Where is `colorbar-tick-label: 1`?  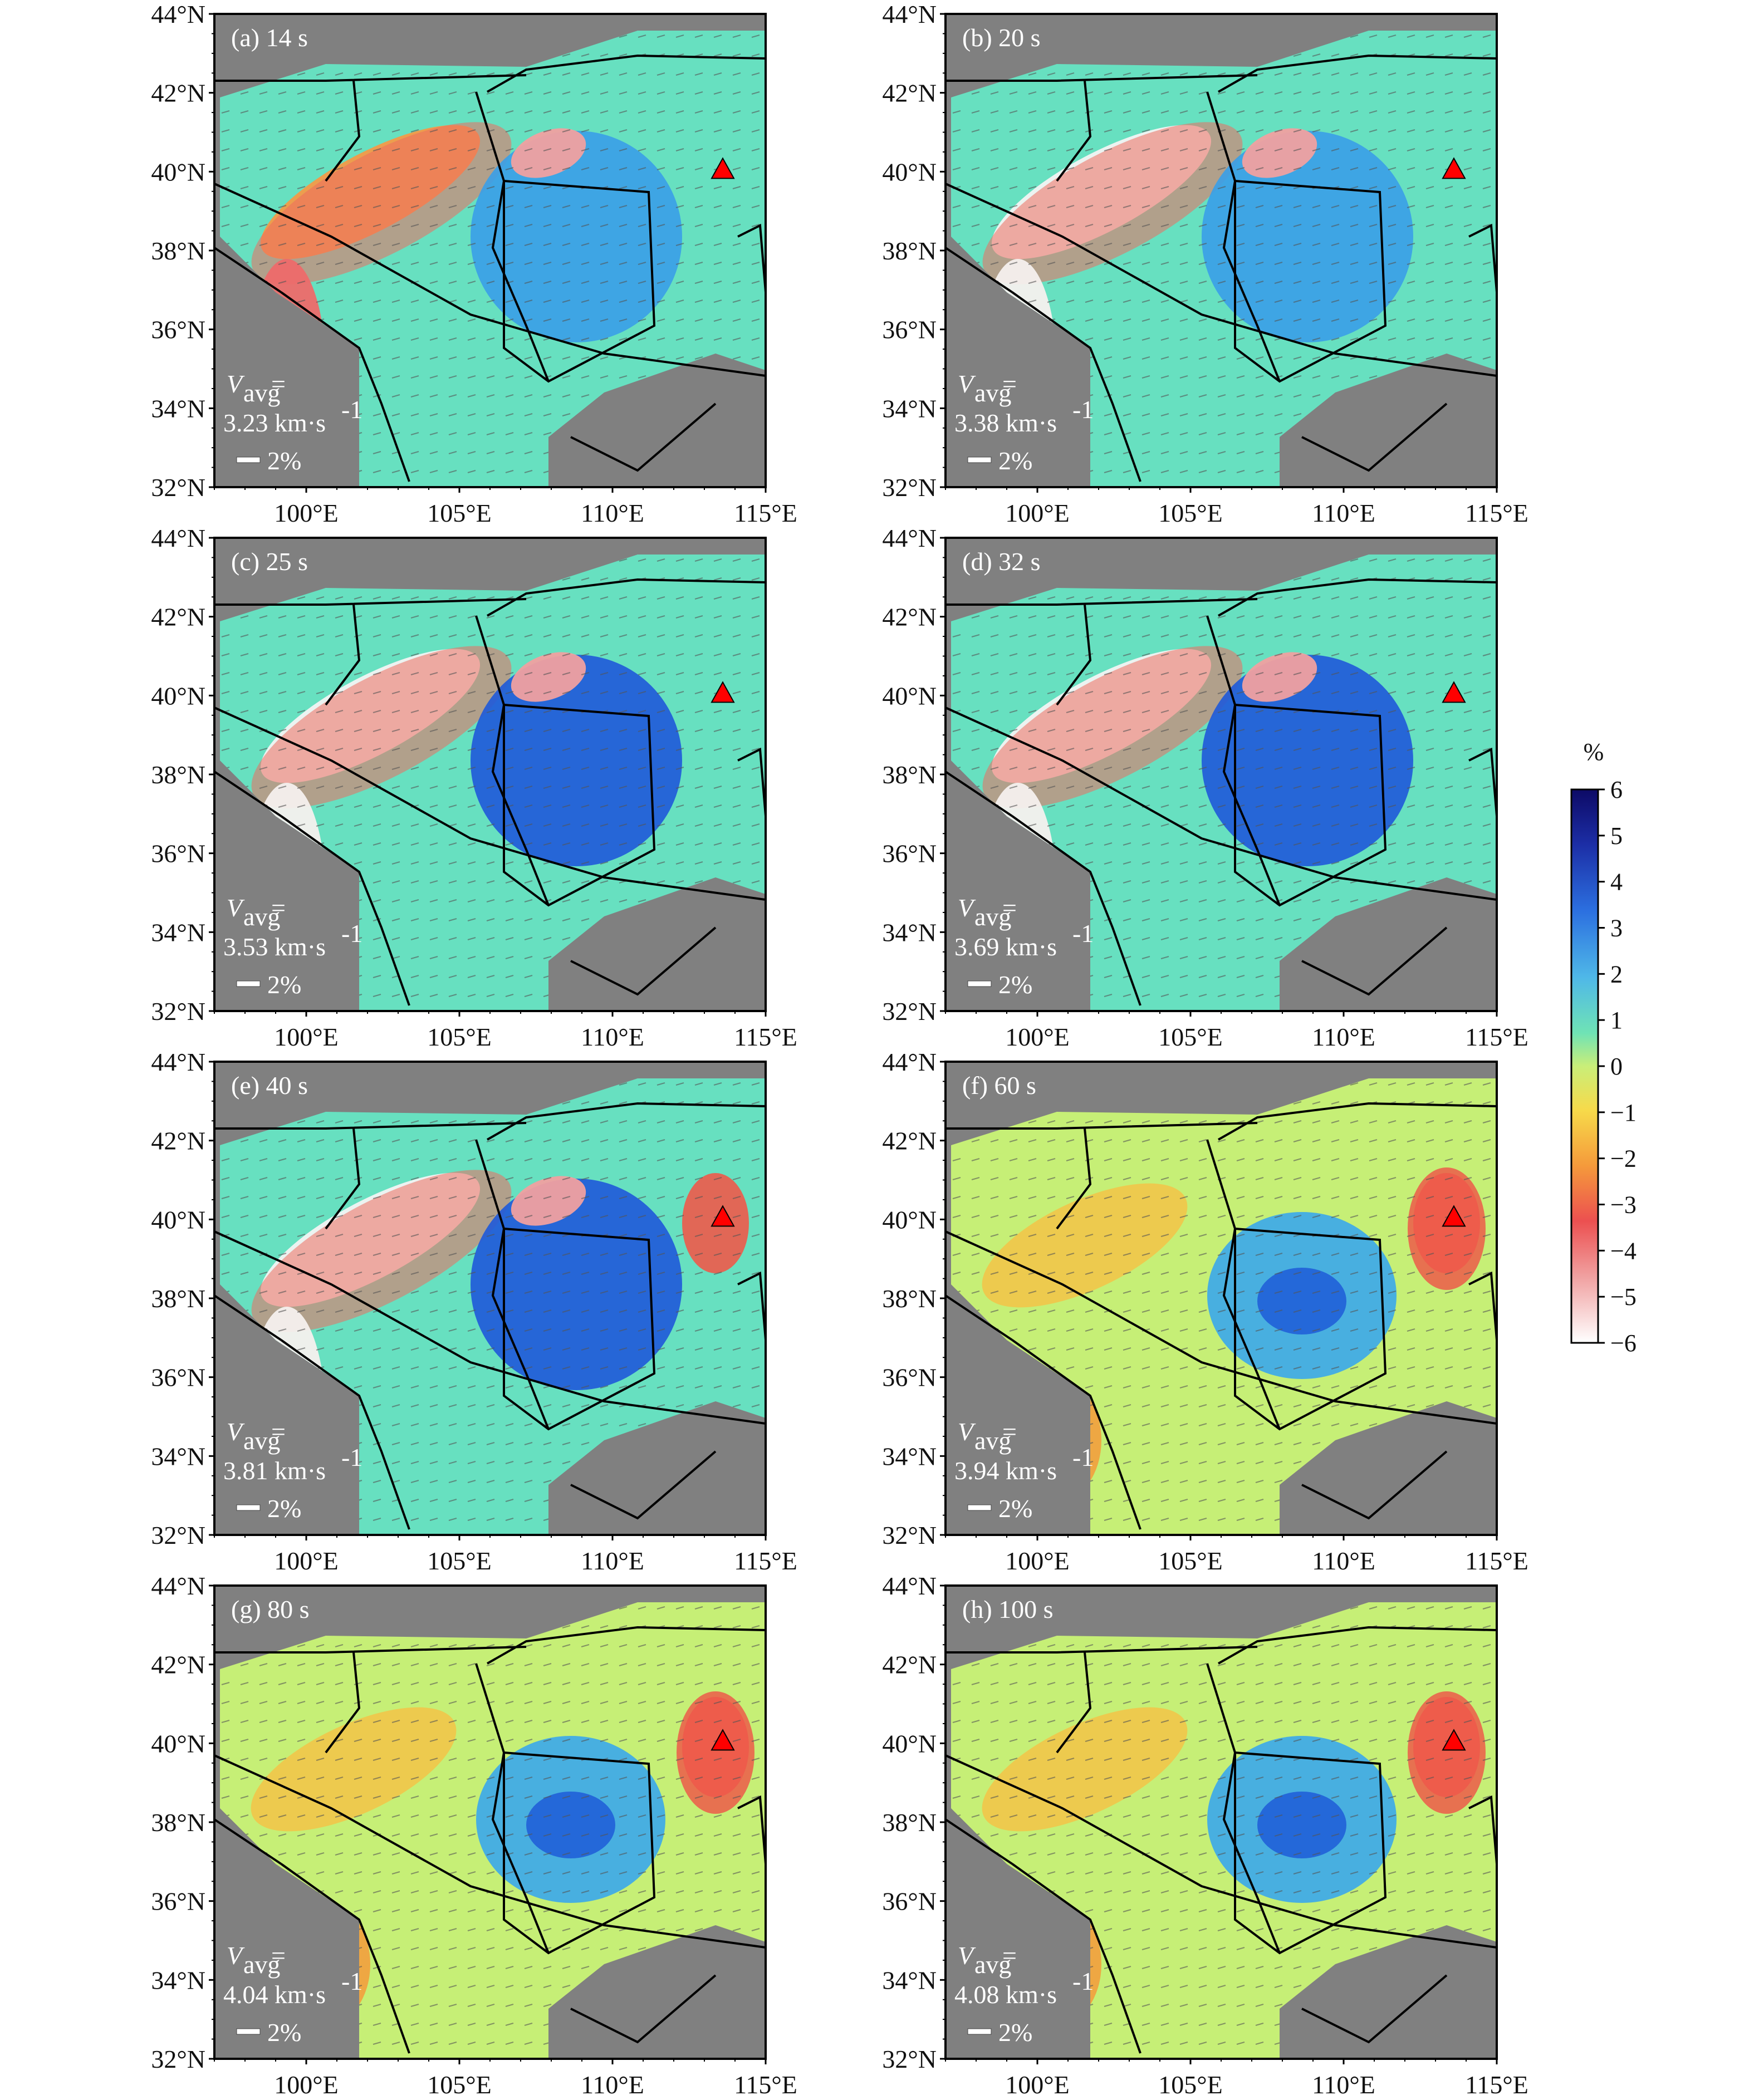 colorbar-tick-label: 1 is located at coordinates (1616, 1020).